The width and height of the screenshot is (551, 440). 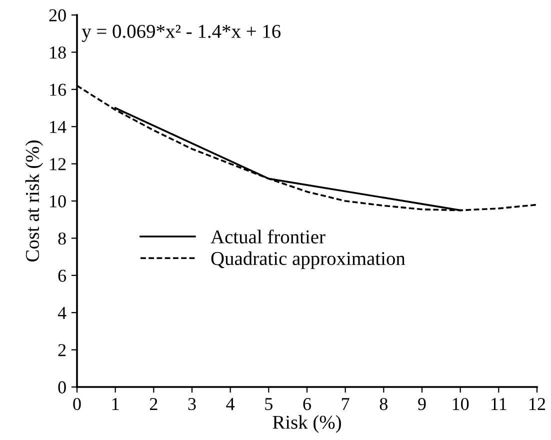 What do you see at coordinates (77, 404) in the screenshot?
I see `x-tick-label: 0` at bounding box center [77, 404].